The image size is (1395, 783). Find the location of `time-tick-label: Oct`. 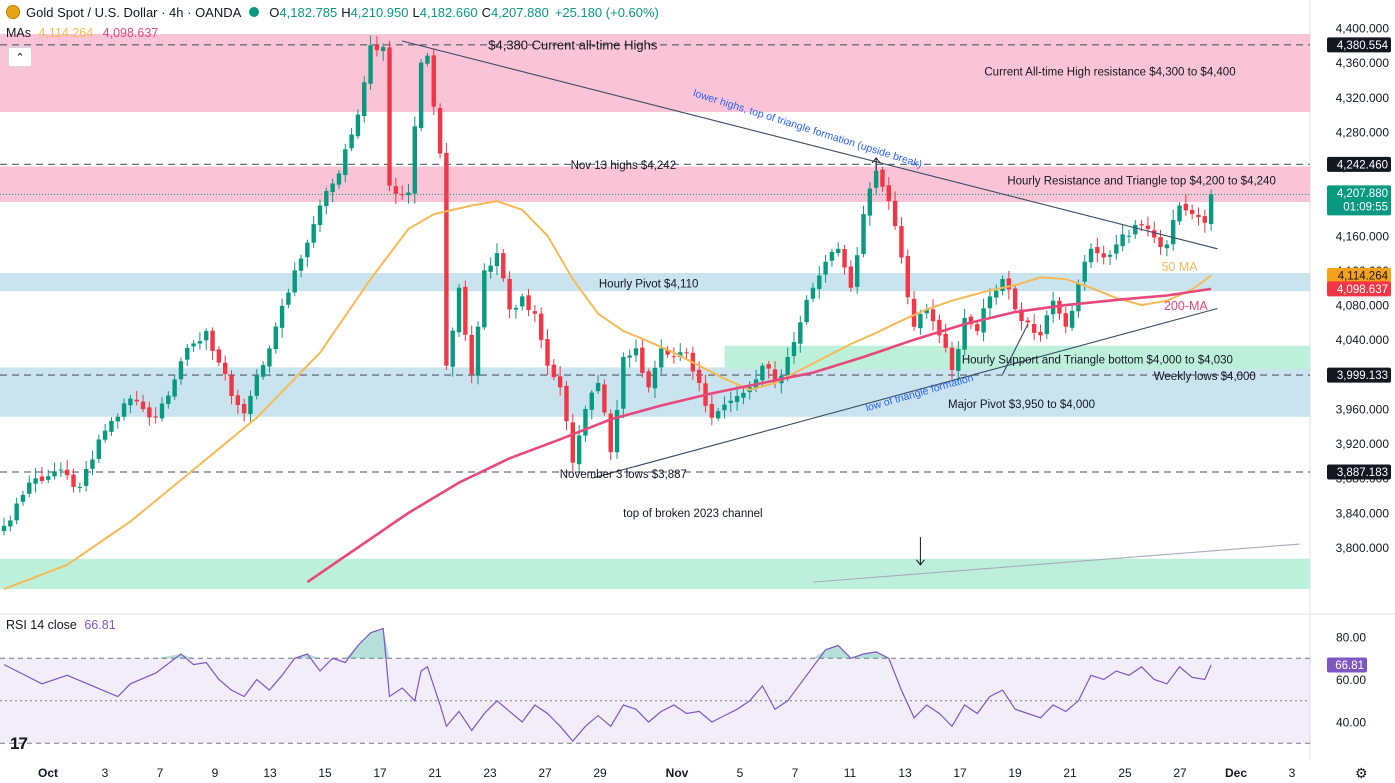

time-tick-label: Oct is located at coordinates (48, 773).